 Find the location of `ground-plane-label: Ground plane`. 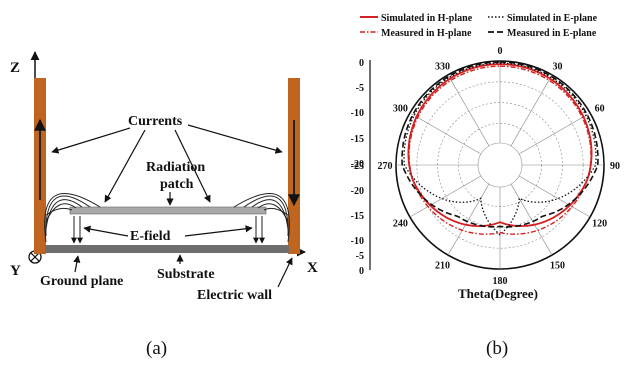

ground-plane-label: Ground plane is located at coordinates (81, 281).